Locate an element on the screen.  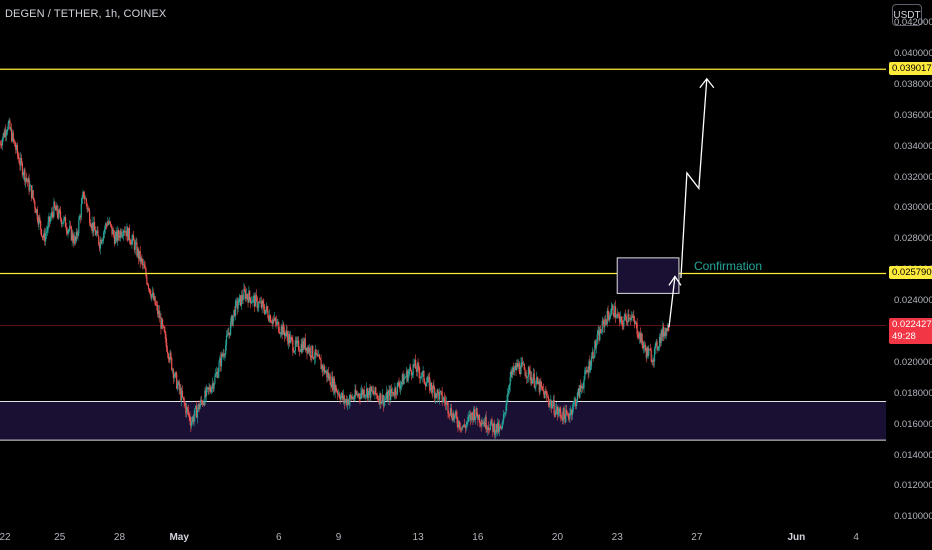
x-tick-label: Jun is located at coordinates (796, 537).